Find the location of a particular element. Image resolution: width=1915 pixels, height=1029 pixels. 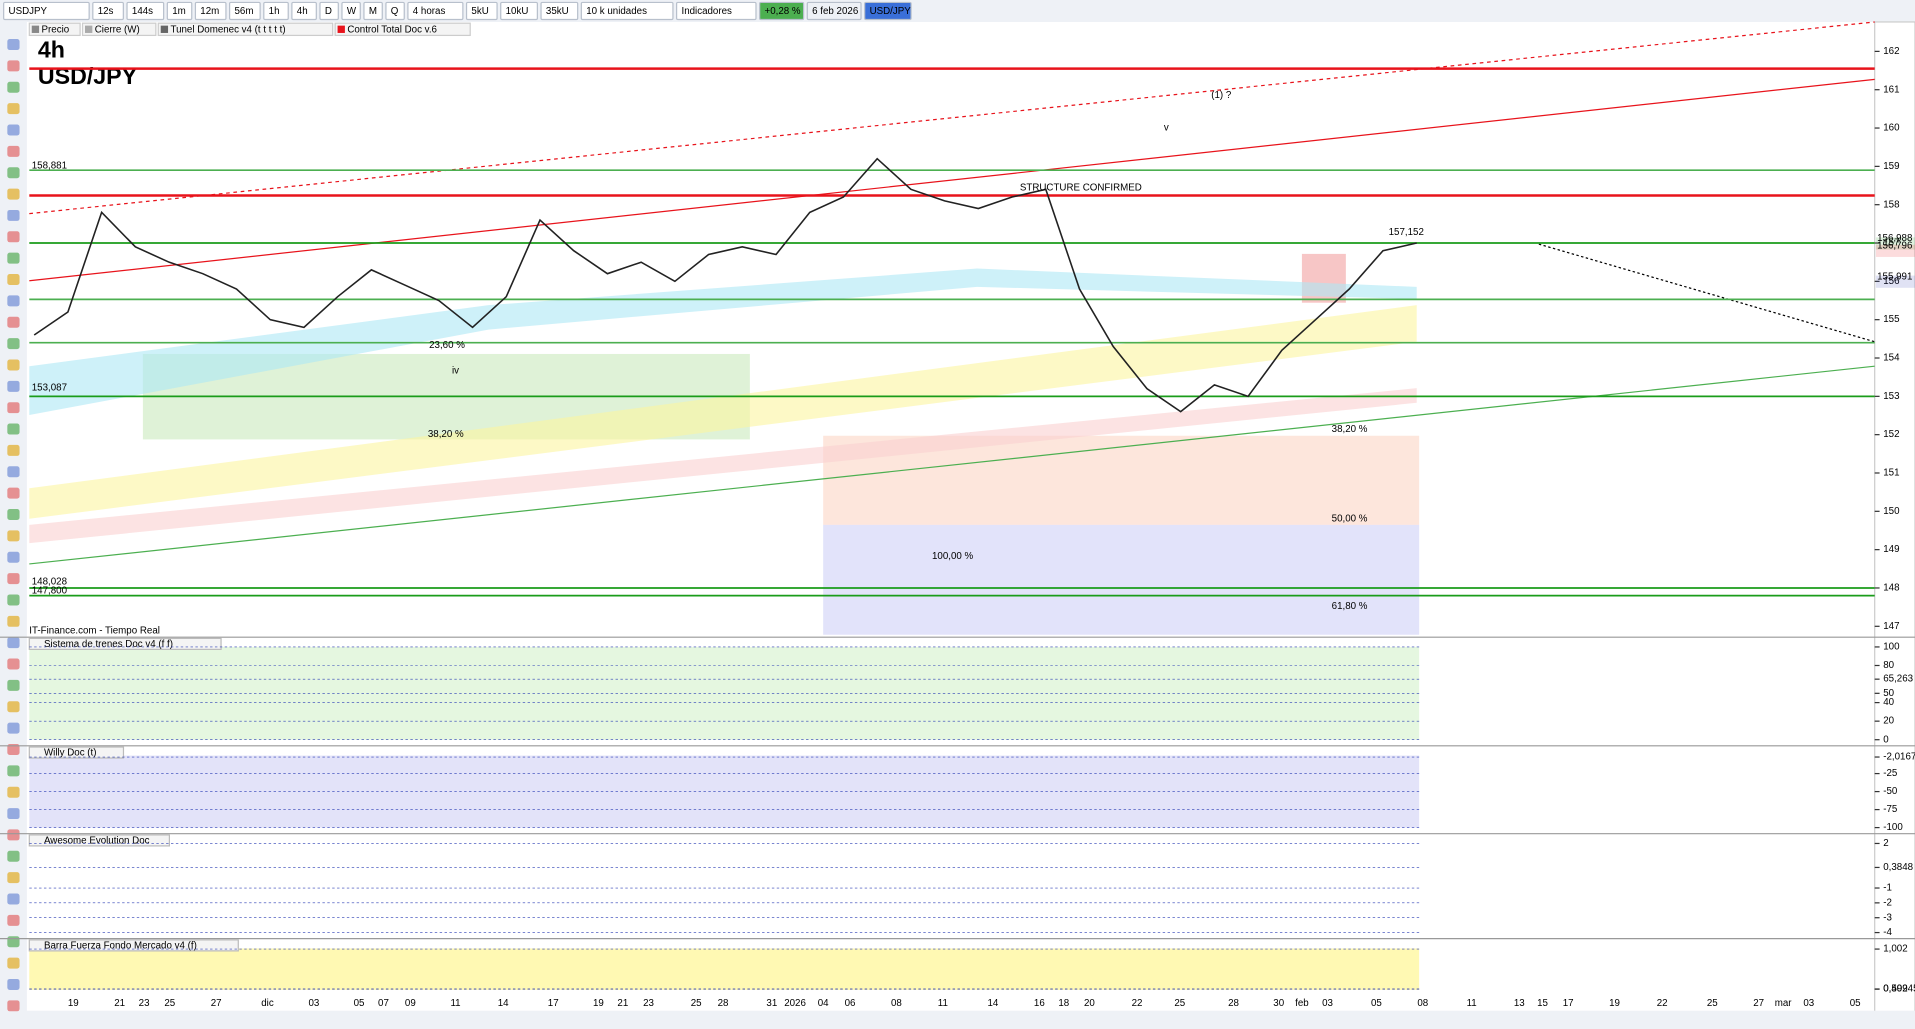

toolbar-label: Q is located at coordinates (395, 11).